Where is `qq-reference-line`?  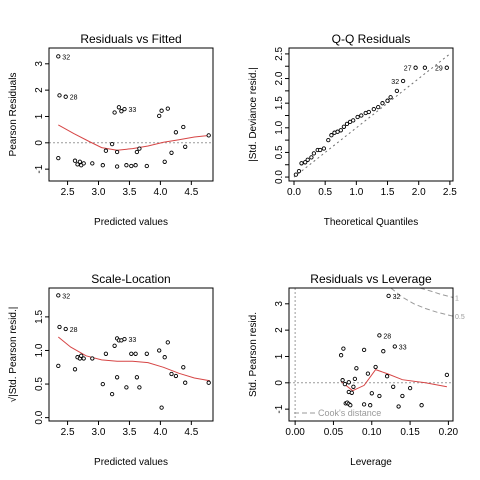 qq-reference-line is located at coordinates (372, 115).